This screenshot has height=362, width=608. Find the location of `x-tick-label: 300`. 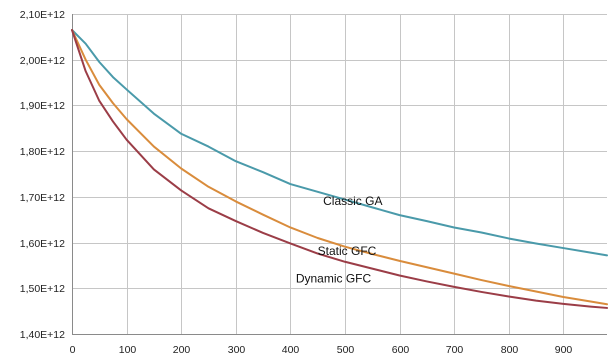

x-tick-label: 300 is located at coordinates (237, 350).